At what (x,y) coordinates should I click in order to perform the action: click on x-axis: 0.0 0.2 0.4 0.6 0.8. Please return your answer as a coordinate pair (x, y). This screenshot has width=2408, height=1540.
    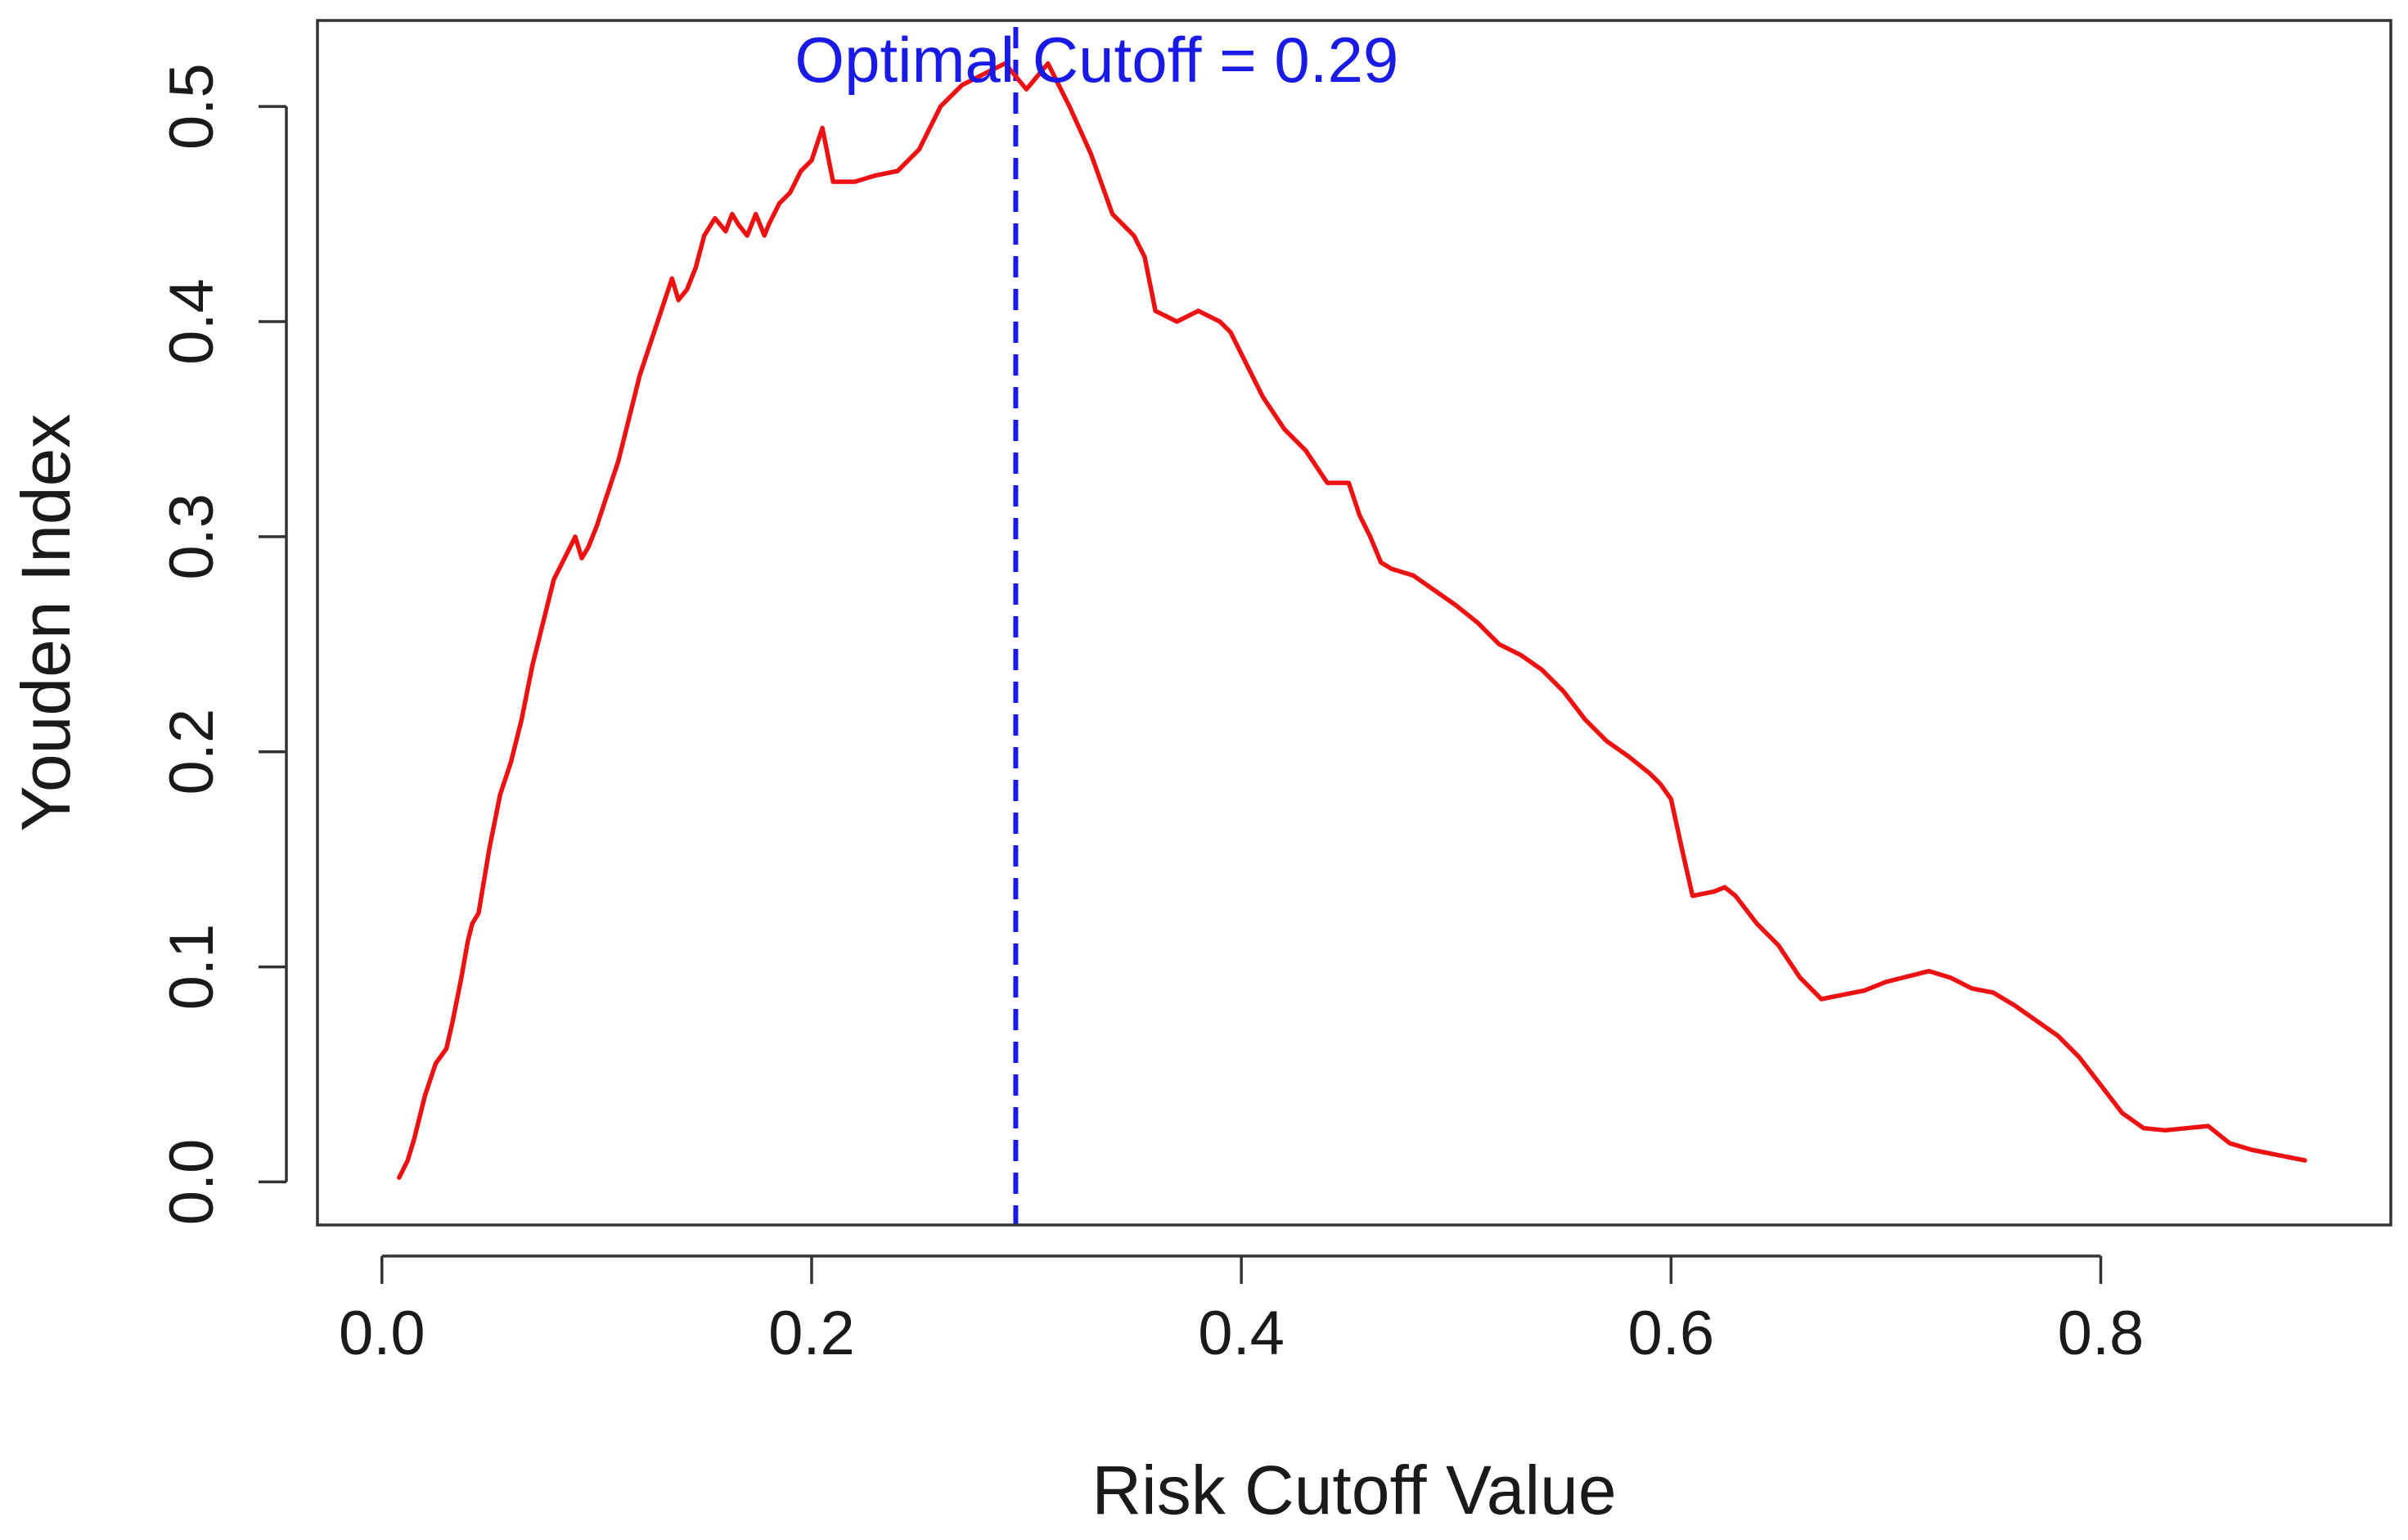
    Looking at the image, I should click on (1242, 1311).